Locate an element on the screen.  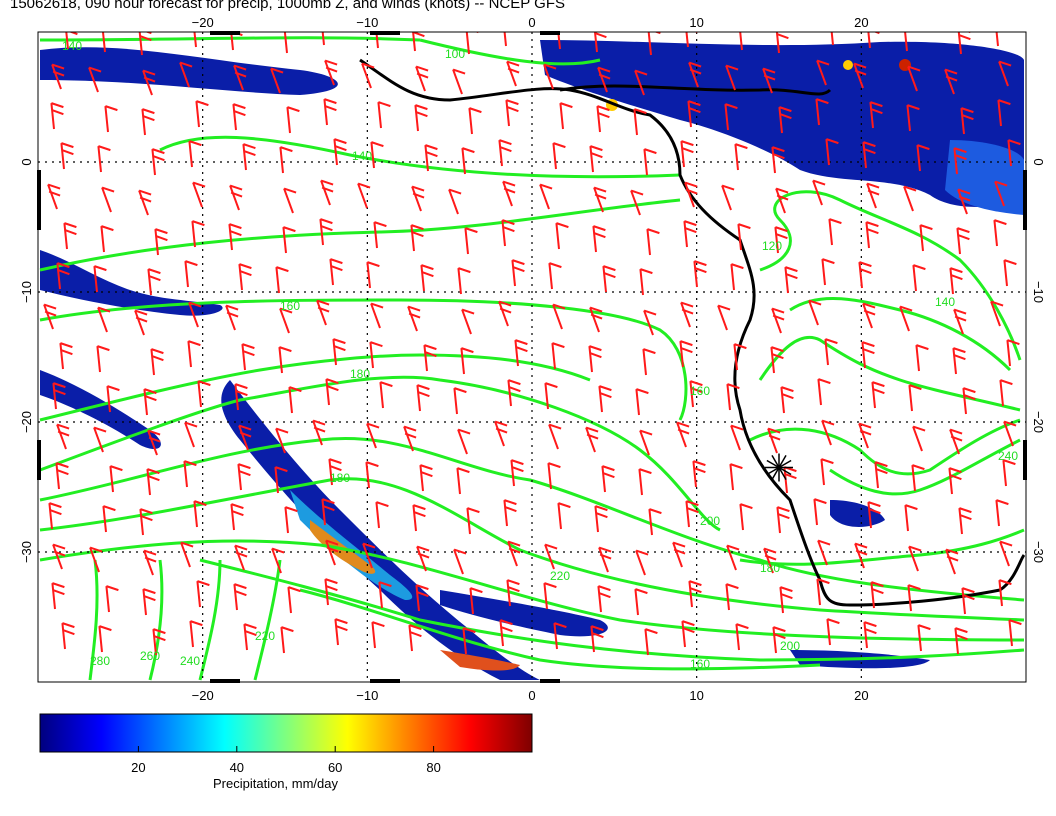
contour-100-north is located at coordinates (510, 52).